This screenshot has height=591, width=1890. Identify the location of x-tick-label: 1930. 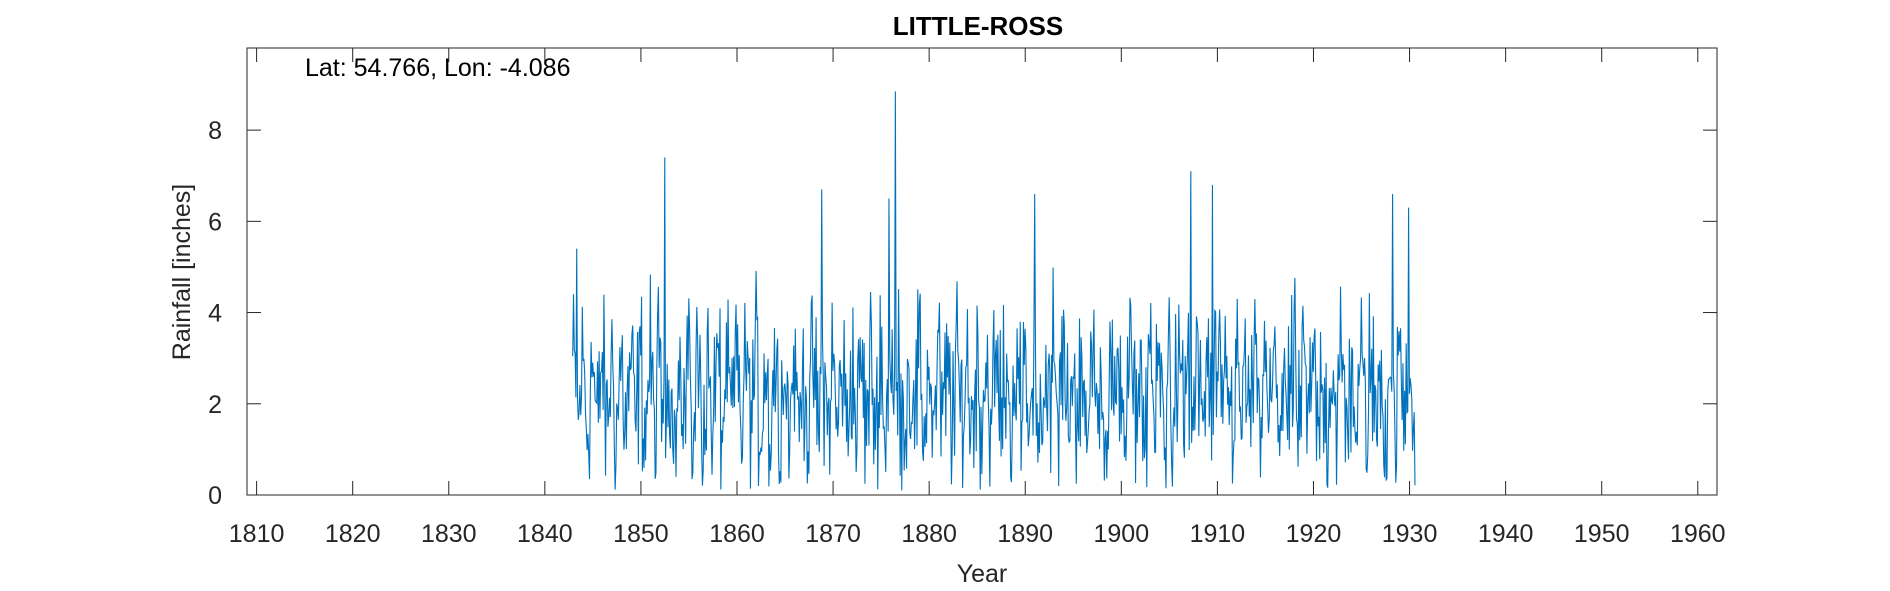
(1410, 534).